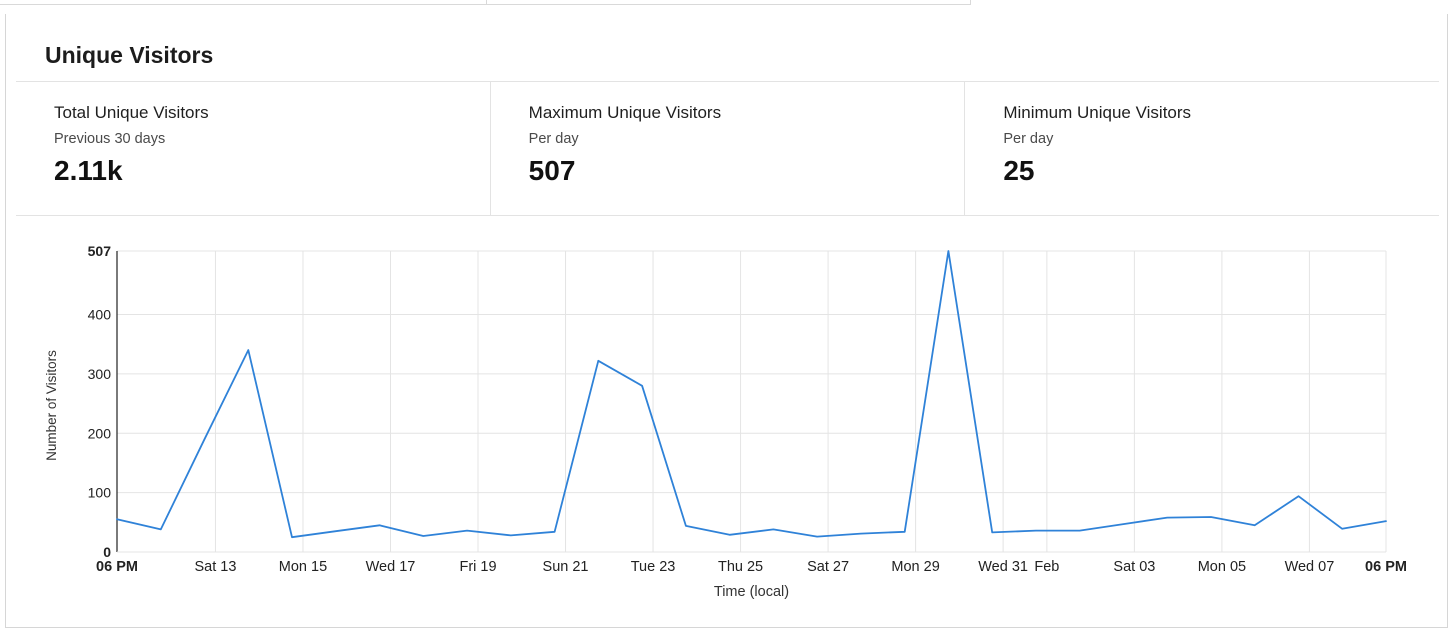  I want to click on y-tick-label: 300, so click(100, 374).